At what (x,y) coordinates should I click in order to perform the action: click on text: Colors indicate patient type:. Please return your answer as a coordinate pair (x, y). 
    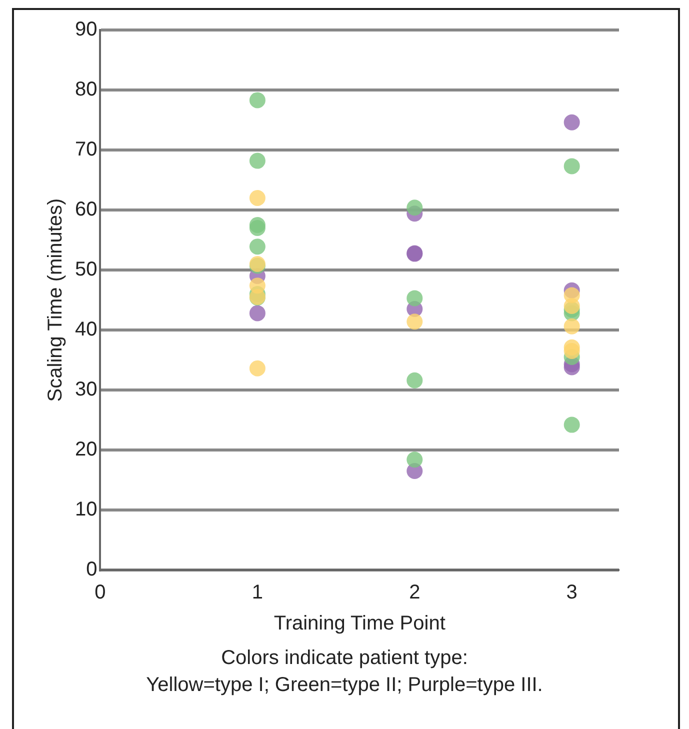
    Looking at the image, I should click on (344, 658).